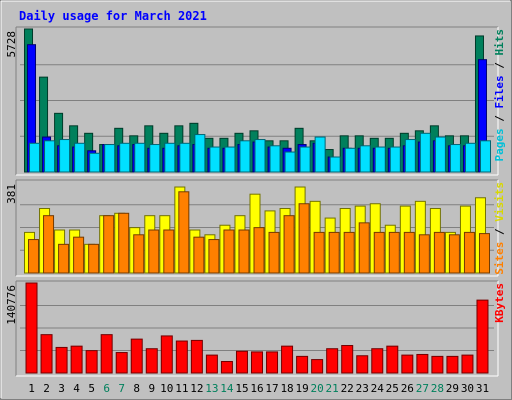 Image resolution: width=512 pixels, height=400 pixels. I want to click on x-tick-label-20: 20, so click(317, 388).